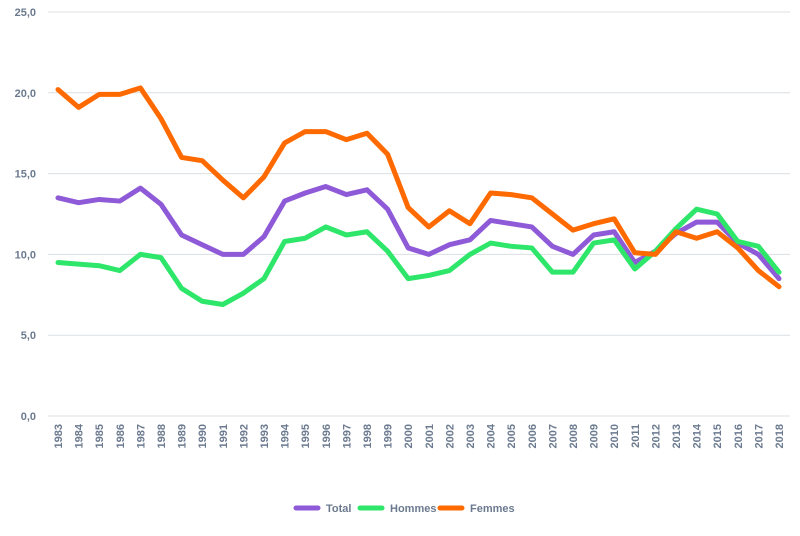  What do you see at coordinates (306, 436) in the screenshot?
I see `x-tick-label: 1995` at bounding box center [306, 436].